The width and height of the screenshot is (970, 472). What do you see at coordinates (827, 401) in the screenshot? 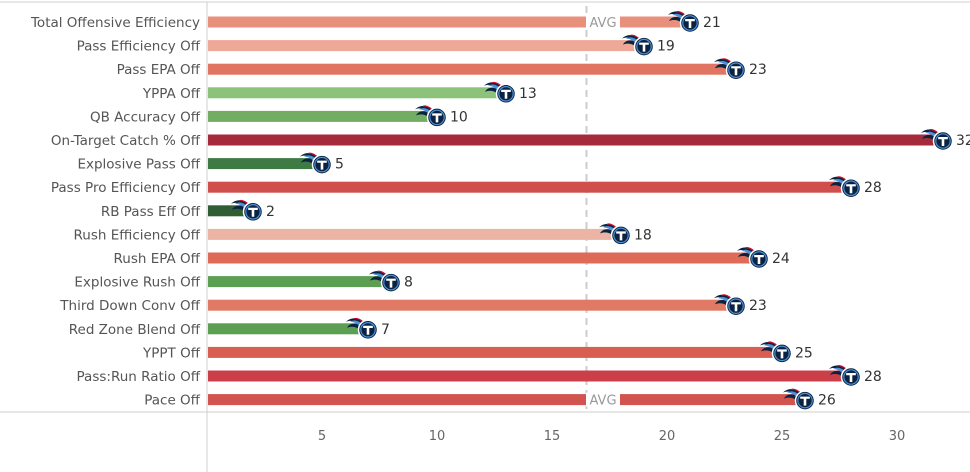
I see `value-label: 26` at bounding box center [827, 401].